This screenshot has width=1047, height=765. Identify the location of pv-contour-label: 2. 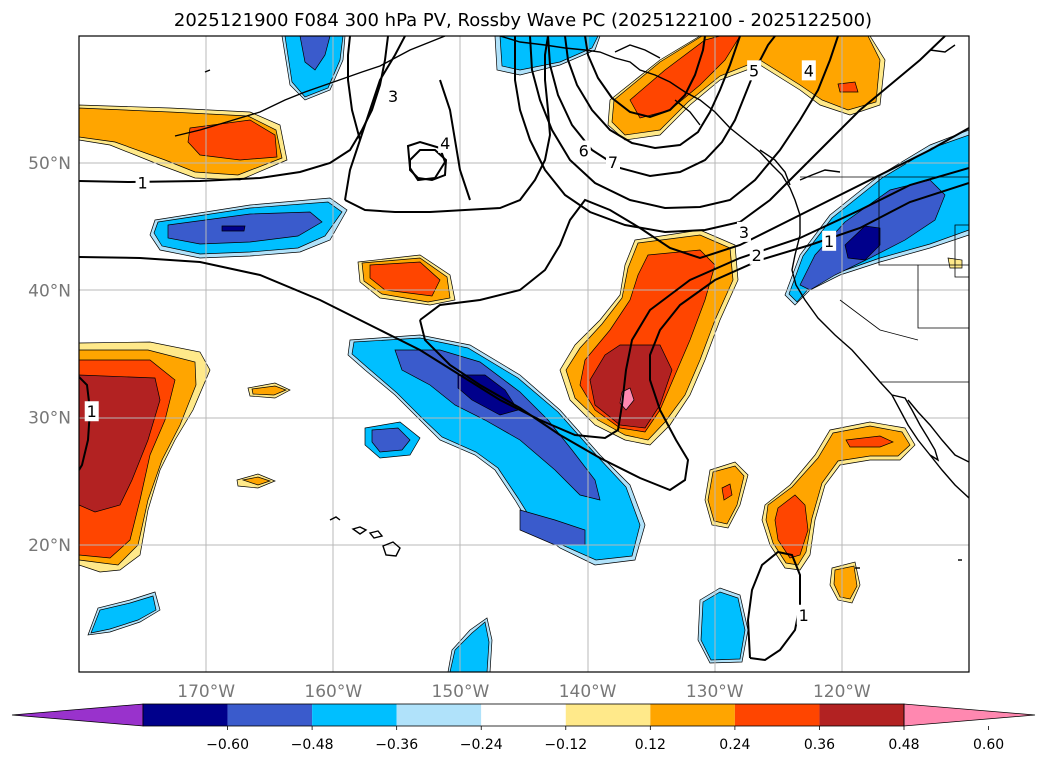
(757, 255).